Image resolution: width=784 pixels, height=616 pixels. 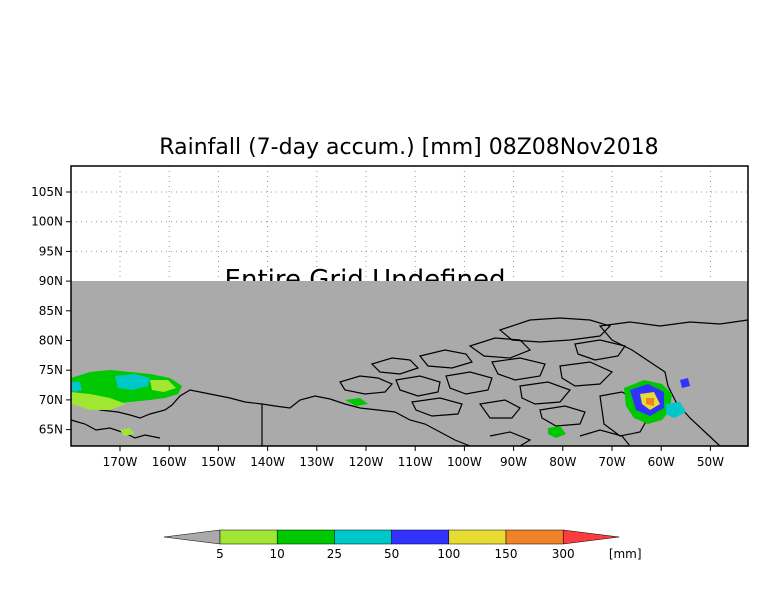 I want to click on lon-tick-label: 120W, so click(x=366, y=462).